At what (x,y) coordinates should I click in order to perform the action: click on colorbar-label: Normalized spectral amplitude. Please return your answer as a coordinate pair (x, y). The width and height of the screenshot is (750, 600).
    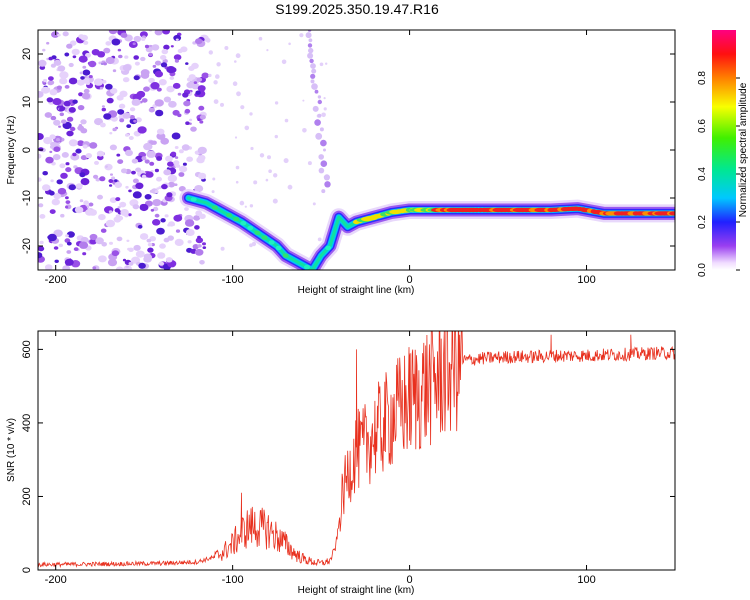
    Looking at the image, I should click on (743, 149).